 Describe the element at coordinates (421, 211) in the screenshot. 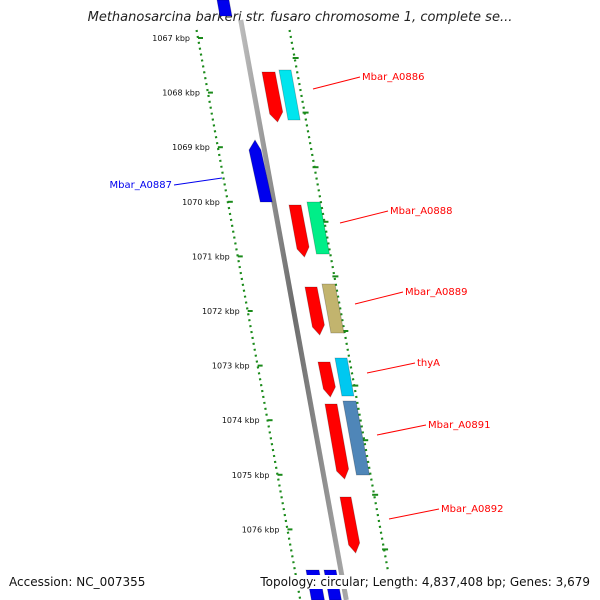

I see `gene-label: Mbar_A0888` at that location.